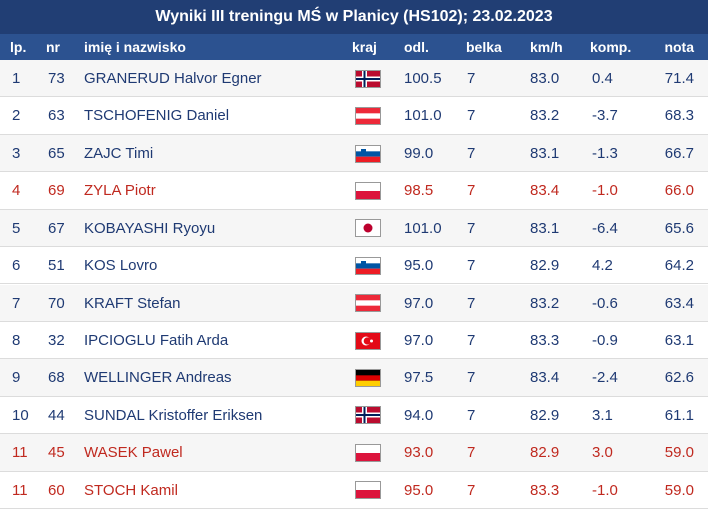 The image size is (708, 509). I want to click on table-cell: 71.4, so click(679, 78).